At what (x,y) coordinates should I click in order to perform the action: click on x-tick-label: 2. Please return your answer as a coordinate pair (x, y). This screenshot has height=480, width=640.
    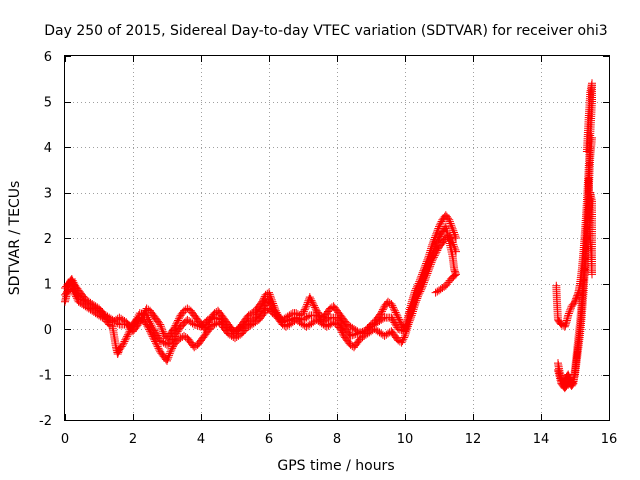
    Looking at the image, I should click on (133, 439).